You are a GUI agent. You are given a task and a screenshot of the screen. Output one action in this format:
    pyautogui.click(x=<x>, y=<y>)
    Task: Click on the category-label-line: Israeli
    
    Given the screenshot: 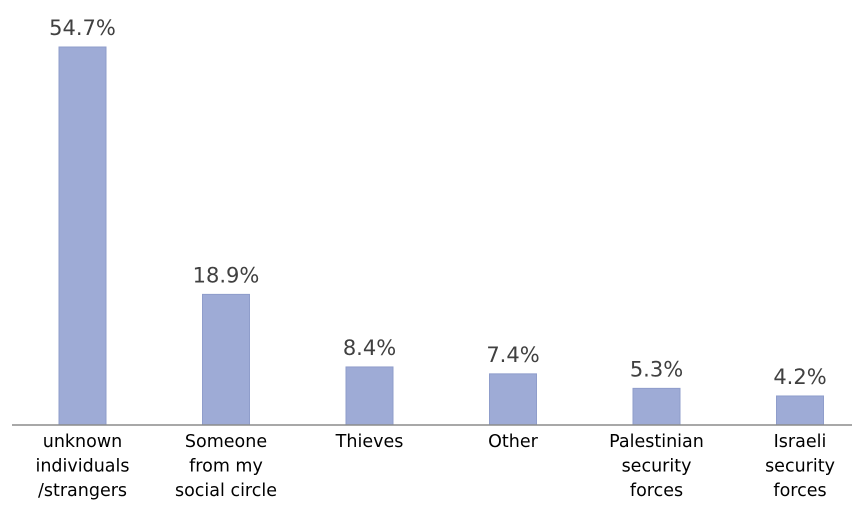 What is the action you would take?
    pyautogui.click(x=800, y=442)
    